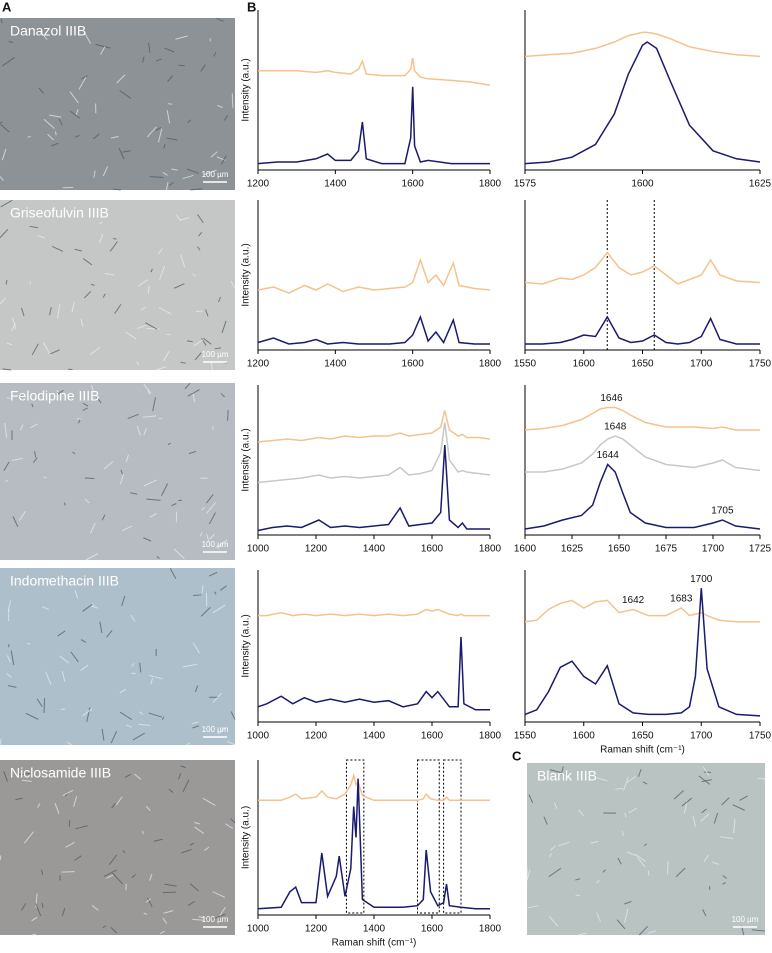  I want to click on x-tick-label: 1750, so click(760, 364).